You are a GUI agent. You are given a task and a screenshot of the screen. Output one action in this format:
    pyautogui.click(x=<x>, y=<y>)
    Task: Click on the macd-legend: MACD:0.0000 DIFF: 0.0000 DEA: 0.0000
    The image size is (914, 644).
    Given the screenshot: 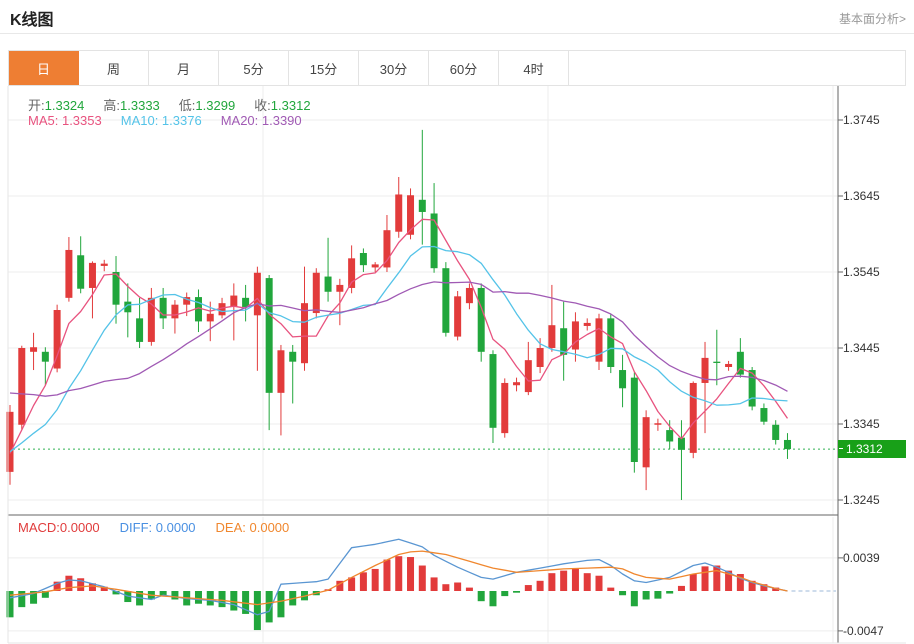 What is the action you would take?
    pyautogui.click(x=153, y=527)
    